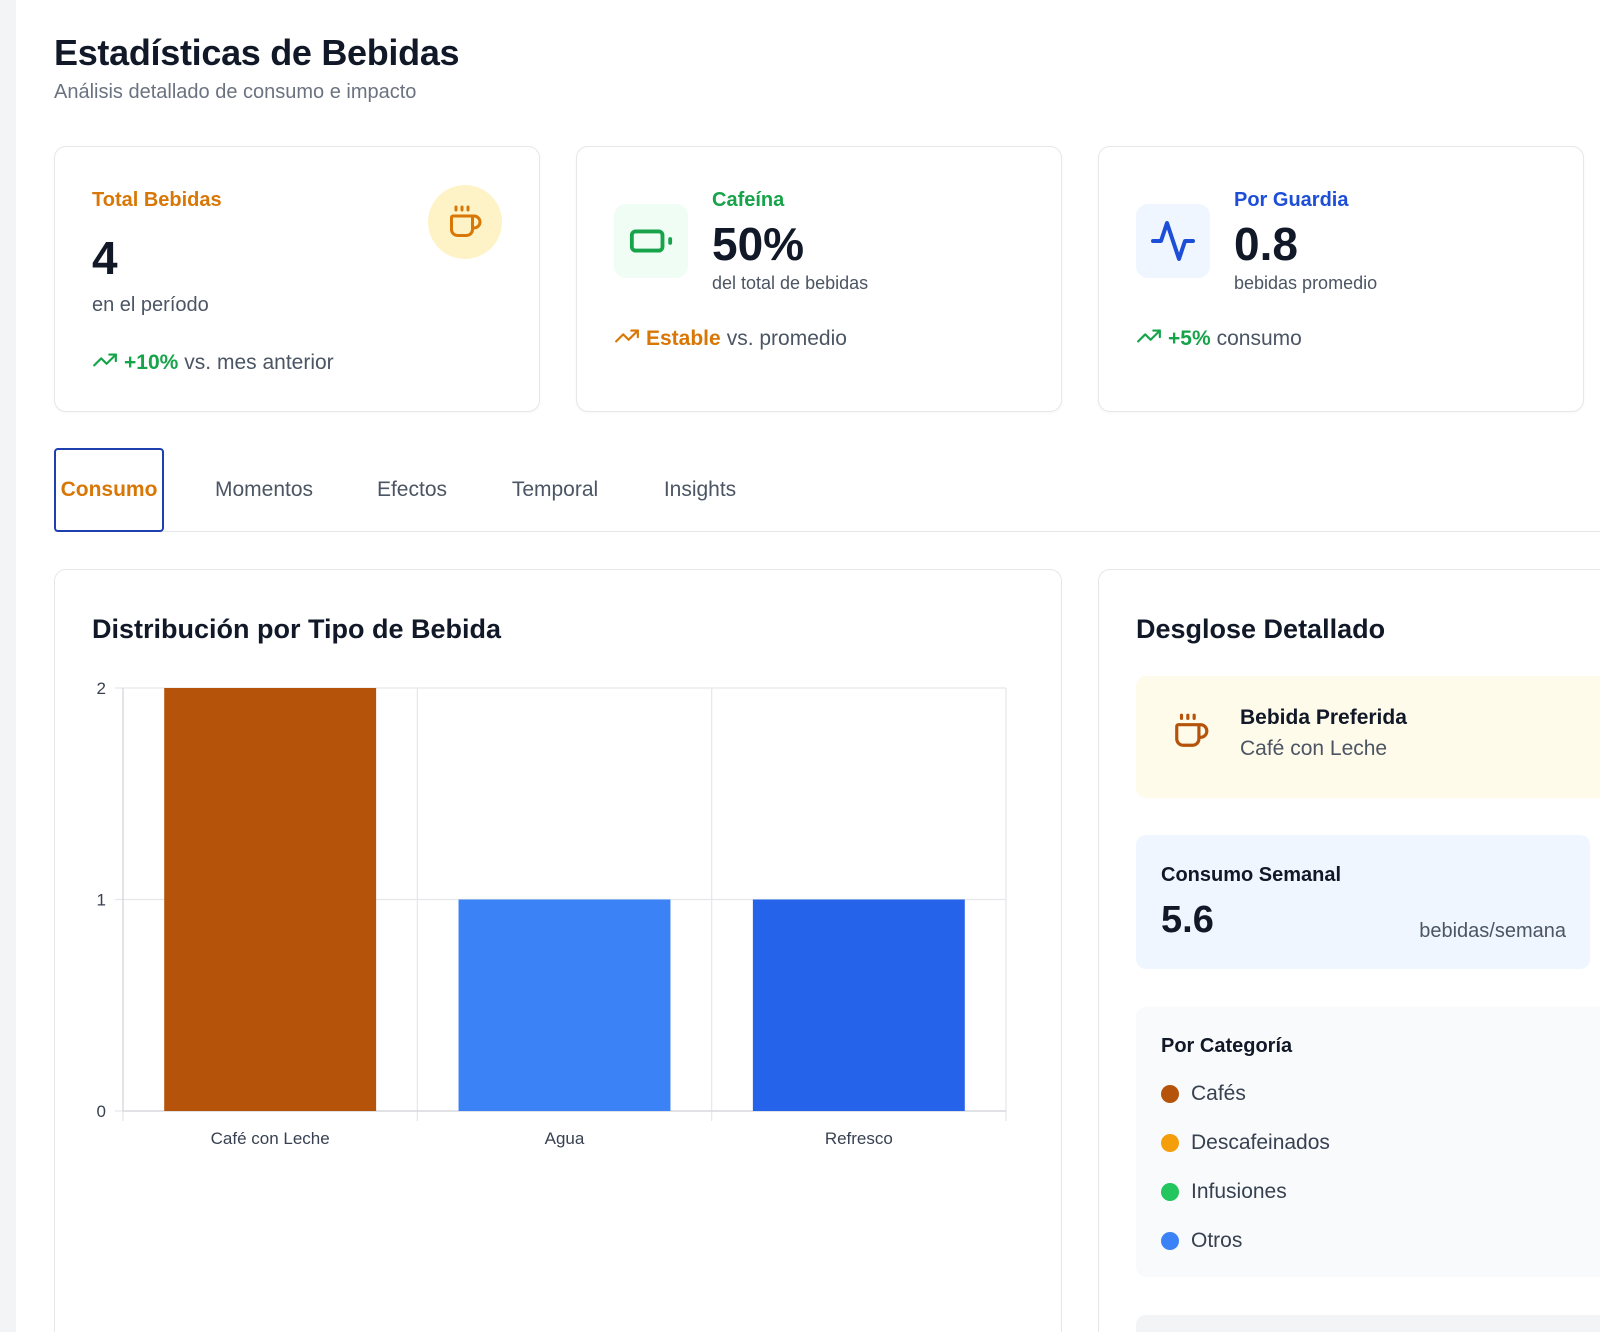  What do you see at coordinates (101, 900) in the screenshot?
I see `y-tick-label: 1` at bounding box center [101, 900].